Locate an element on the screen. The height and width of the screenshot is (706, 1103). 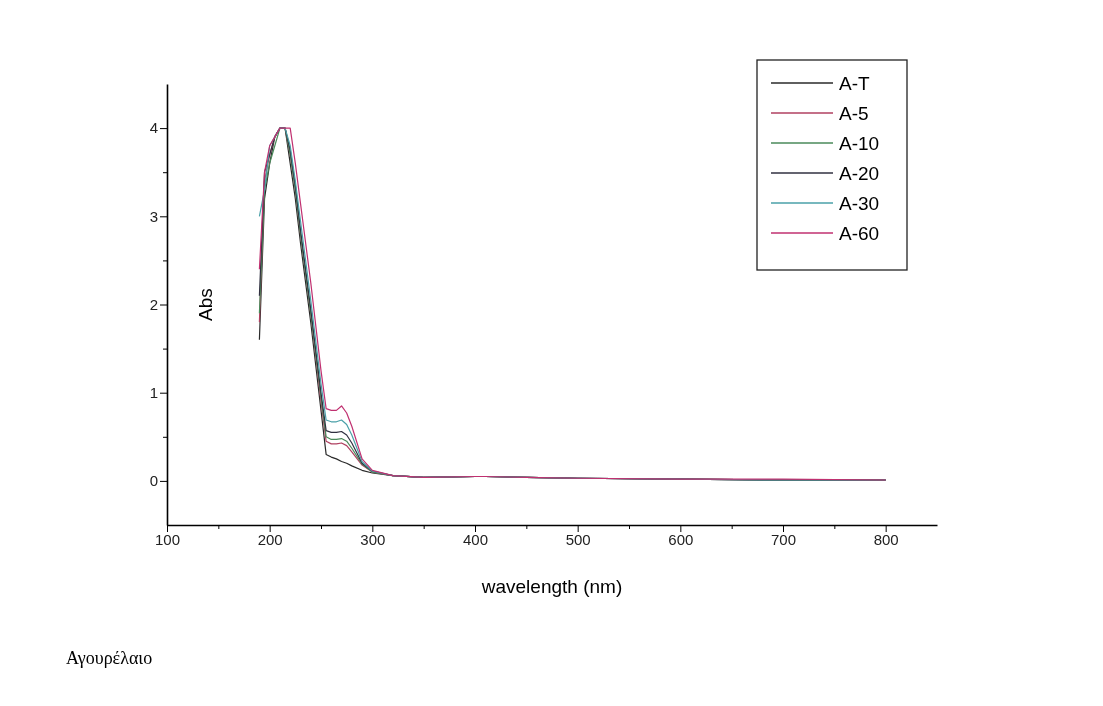
text: Αγουρέλαιο is located at coordinates (109, 658).